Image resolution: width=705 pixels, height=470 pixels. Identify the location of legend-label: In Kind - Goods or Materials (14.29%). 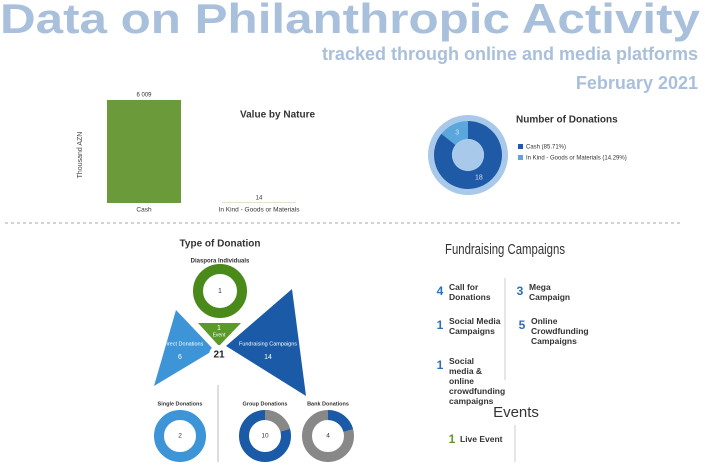
(576, 159).